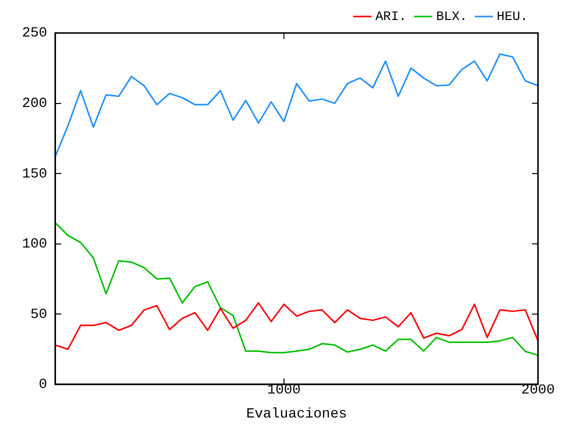  Describe the element at coordinates (39, 314) in the screenshot. I see `y-tick-label: 50` at that location.